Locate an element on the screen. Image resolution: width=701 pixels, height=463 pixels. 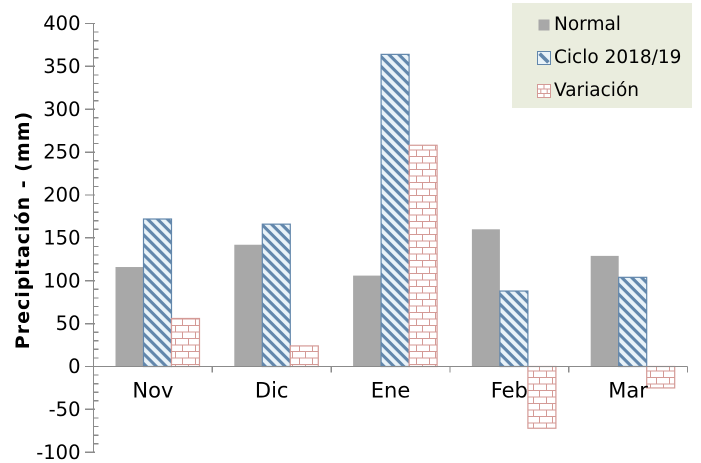
y-tick-label: 50 is located at coordinates (68, 323).